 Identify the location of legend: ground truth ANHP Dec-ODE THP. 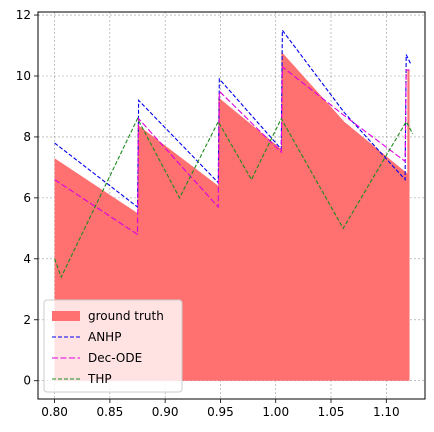
(113, 346).